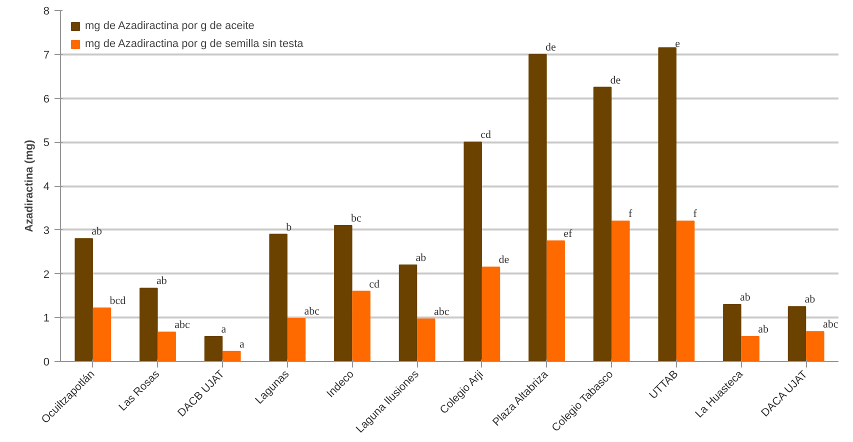 The image size is (853, 442). I want to click on y-tick-label: 8, so click(46, 12).